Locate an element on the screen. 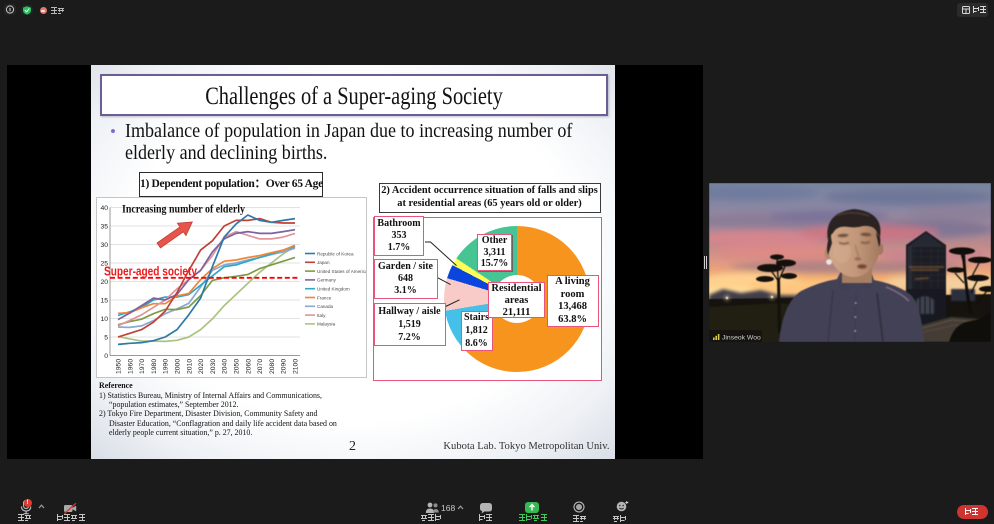 This screenshot has width=994, height=524. svg-text: Increasing number of elderly is located at coordinates (183, 209).